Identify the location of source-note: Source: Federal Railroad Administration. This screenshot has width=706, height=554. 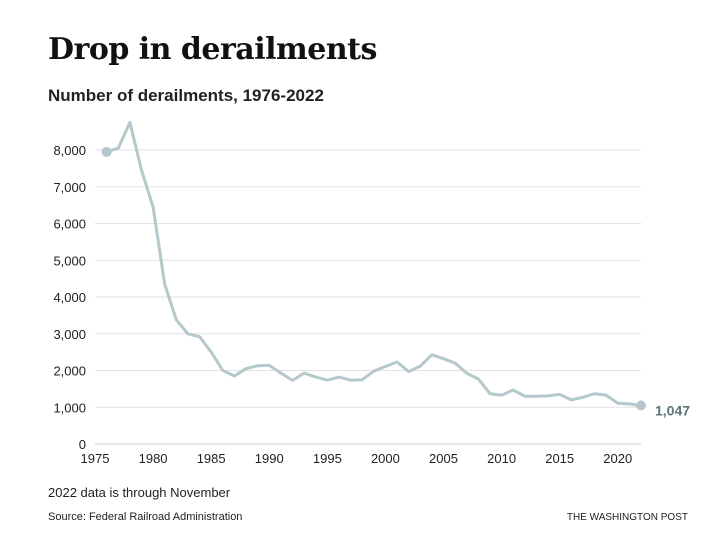
(145, 517).